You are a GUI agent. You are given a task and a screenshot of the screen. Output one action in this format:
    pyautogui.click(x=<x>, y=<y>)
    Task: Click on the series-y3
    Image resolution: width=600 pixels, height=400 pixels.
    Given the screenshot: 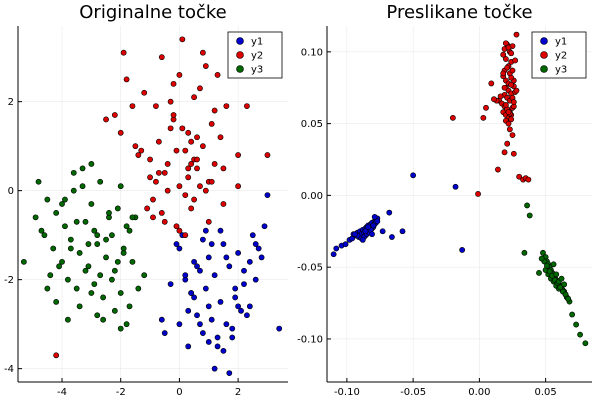 What is the action you would take?
    pyautogui.click(x=555, y=274)
    